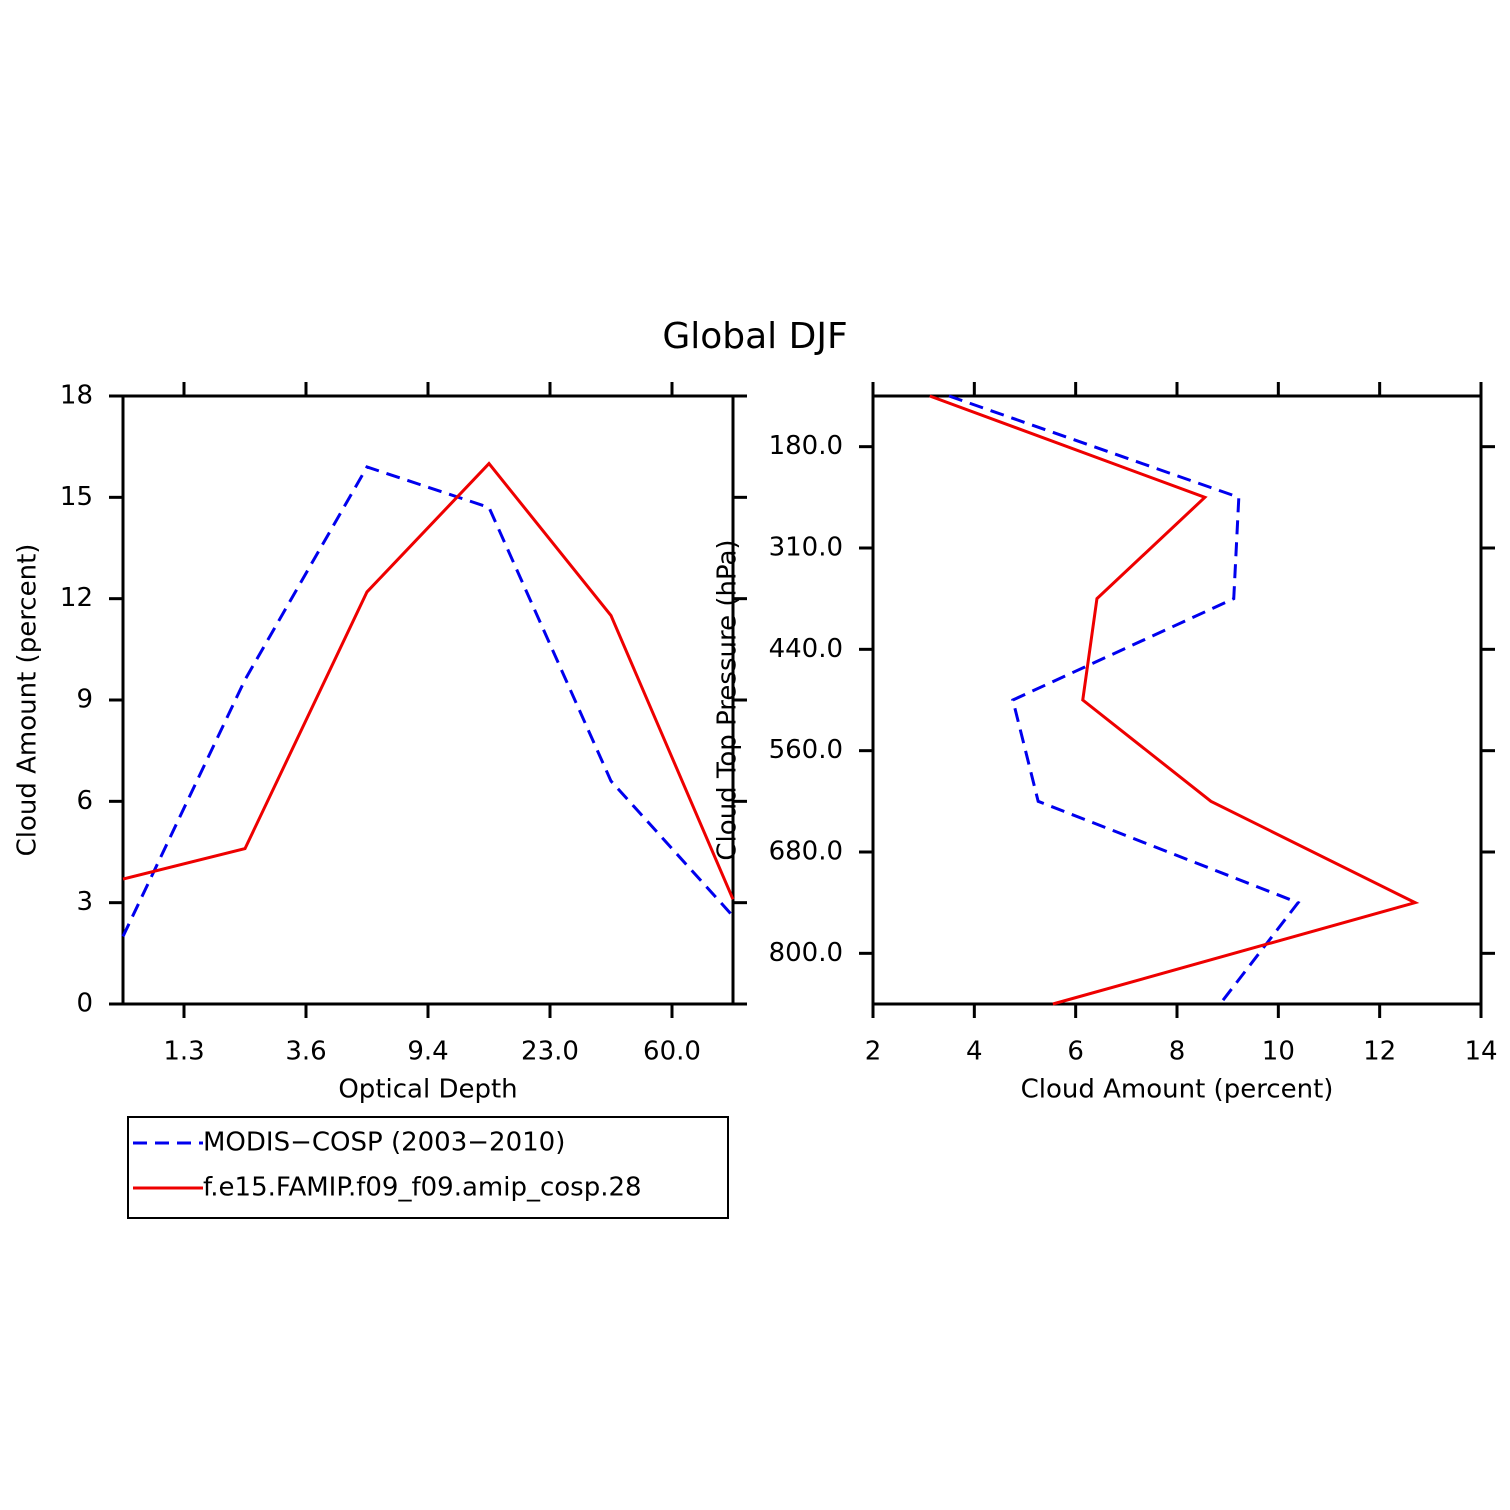 This screenshot has height=1510, width=1510. Describe the element at coordinates (84, 1004) in the screenshot. I see `y-tick-label: 0` at that location.